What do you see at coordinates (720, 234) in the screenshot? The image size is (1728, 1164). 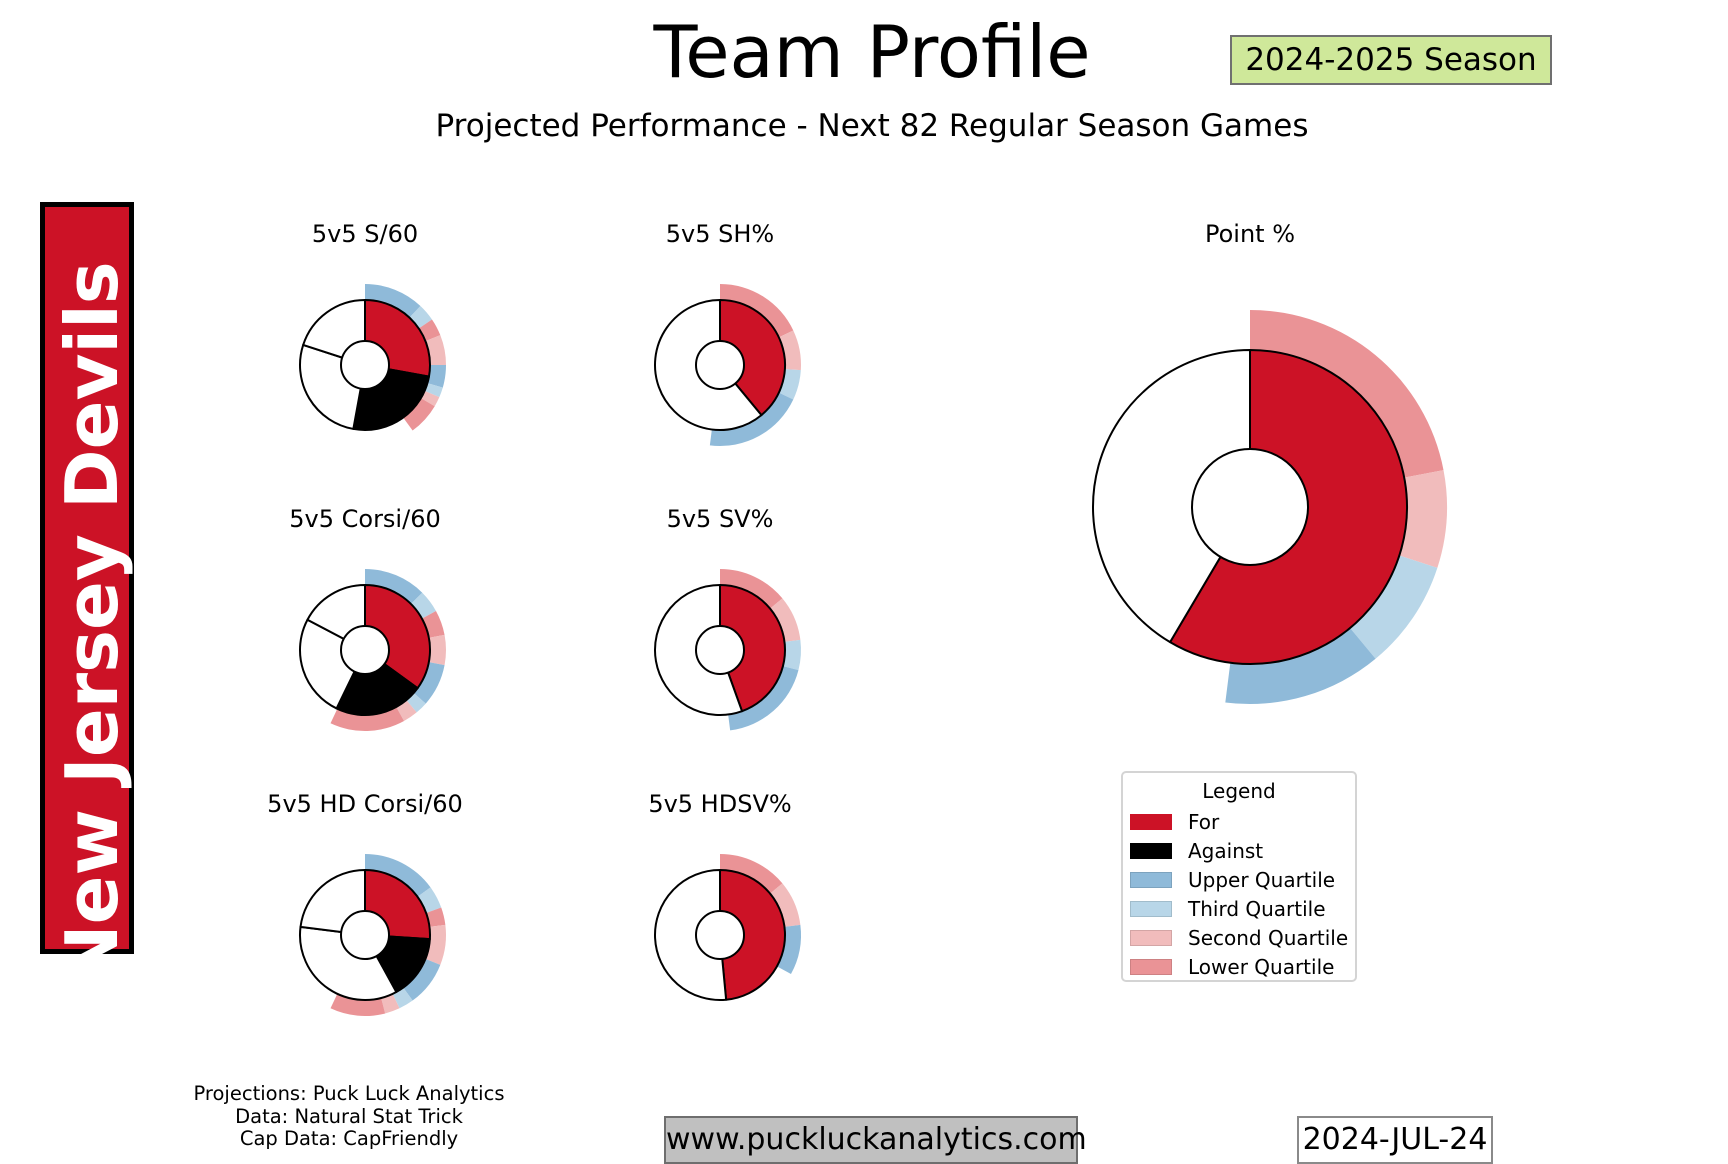 I see `chart-title: 5v5 SH%` at bounding box center [720, 234].